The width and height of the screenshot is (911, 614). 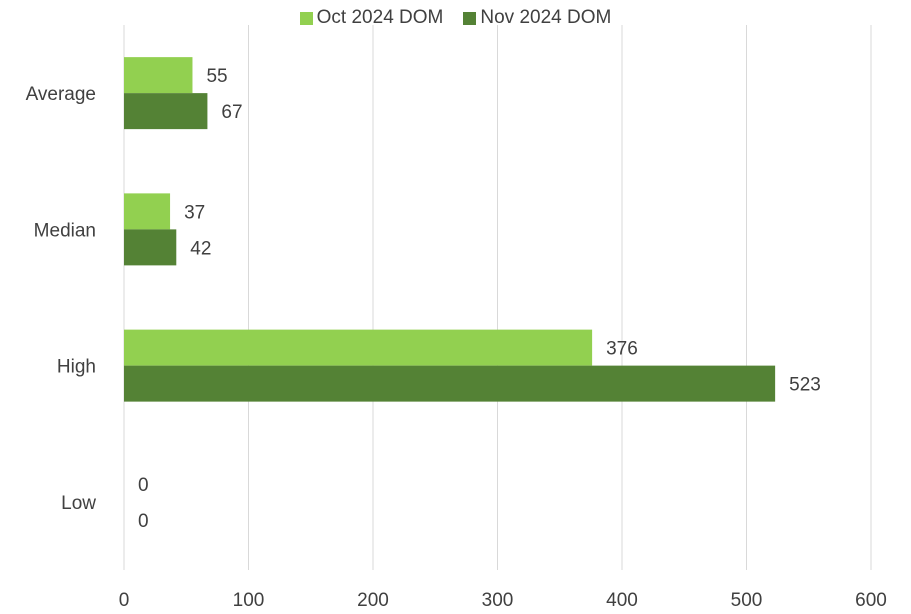 I want to click on x-tick-label-200: 200, so click(x=373, y=600).